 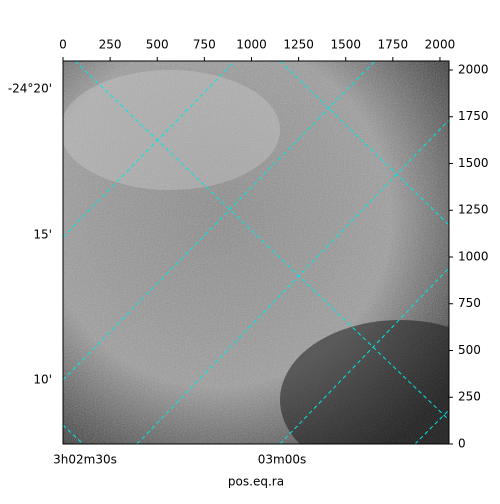 What do you see at coordinates (157, 45) in the screenshot?
I see `x-tick-label: 500` at bounding box center [157, 45].